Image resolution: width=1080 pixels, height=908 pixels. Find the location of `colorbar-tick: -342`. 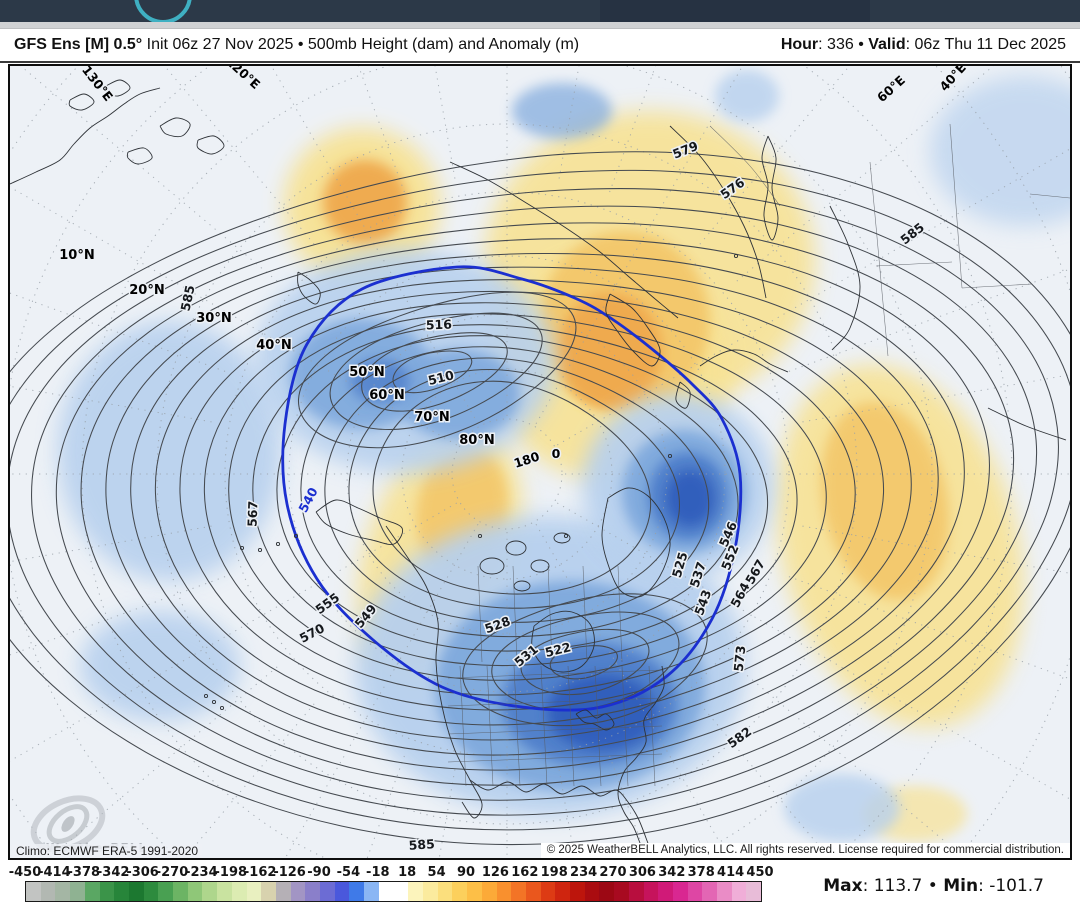

colorbar-tick: -342 is located at coordinates (113, 872).